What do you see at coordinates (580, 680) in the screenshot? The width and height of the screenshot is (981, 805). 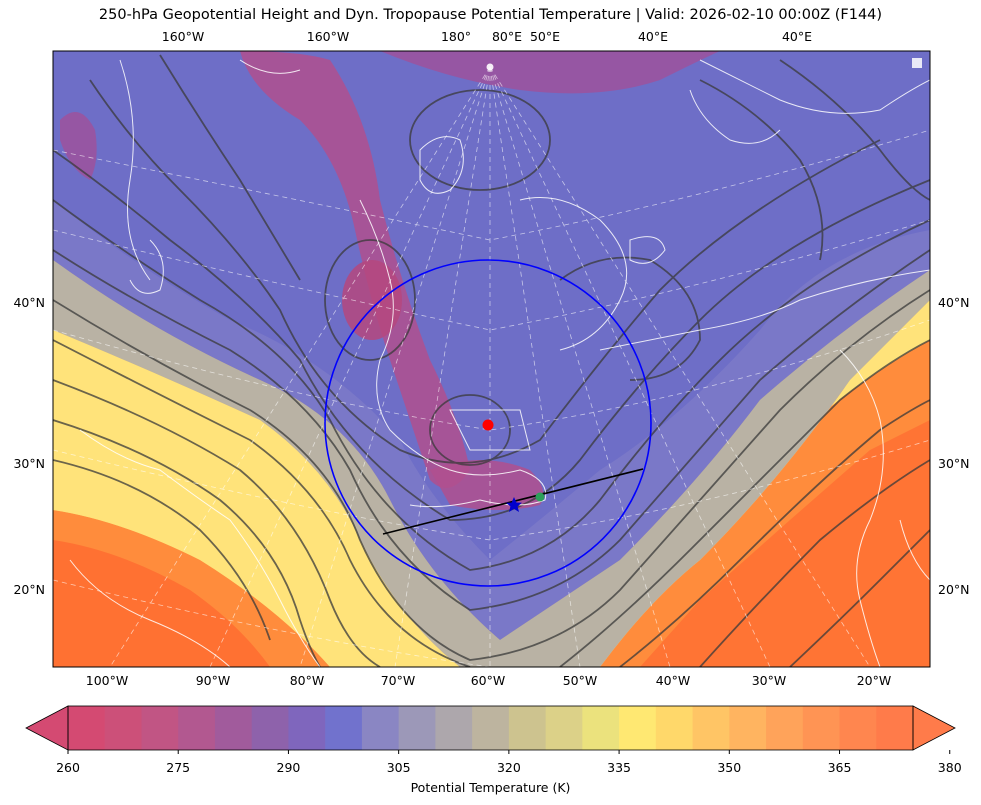 I see `bottom-lon-label: 50°W` at bounding box center [580, 680].